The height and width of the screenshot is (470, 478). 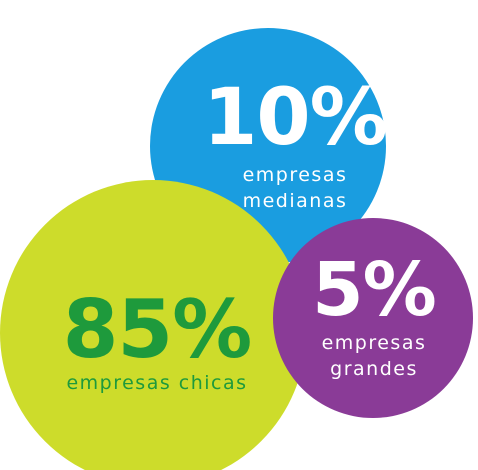 I want to click on value-label: 85%, so click(x=157, y=329).